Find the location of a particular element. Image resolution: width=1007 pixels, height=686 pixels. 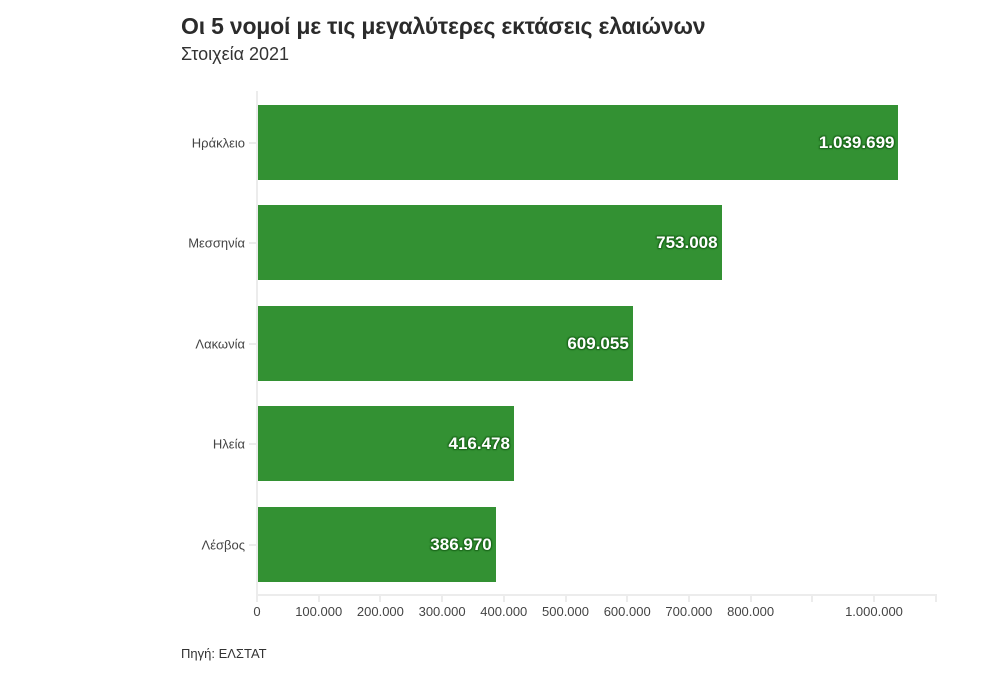

bar: 386.970 is located at coordinates (377, 544).